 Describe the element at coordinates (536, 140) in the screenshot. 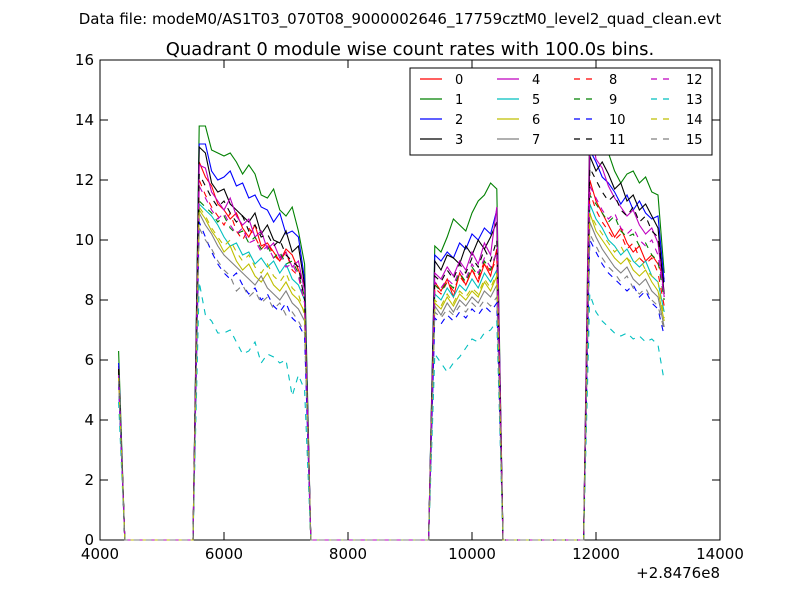

I see `legend-label-7: 7` at that location.